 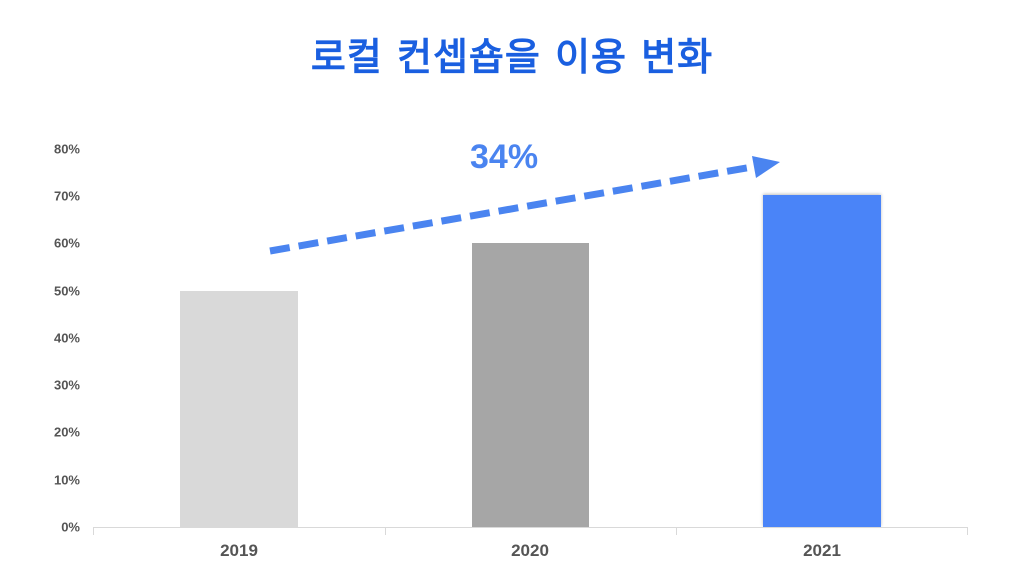 What do you see at coordinates (512, 57) in the screenshot?
I see `chart-title: 로컬 컨셉숍을 이용 변화` at bounding box center [512, 57].